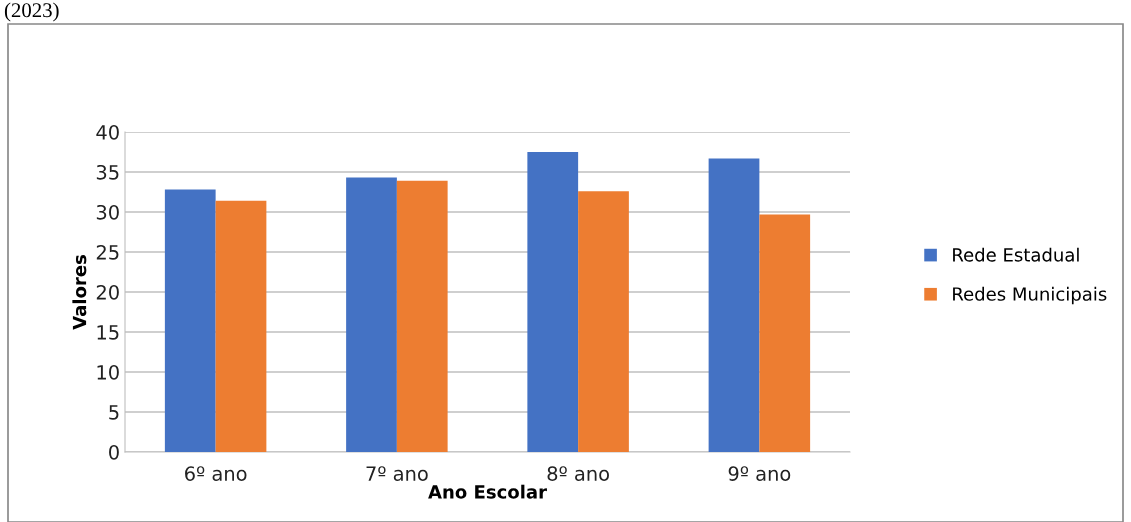  Describe the element at coordinates (216, 473) in the screenshot. I see `x-tick-label: 6º ano` at that location.